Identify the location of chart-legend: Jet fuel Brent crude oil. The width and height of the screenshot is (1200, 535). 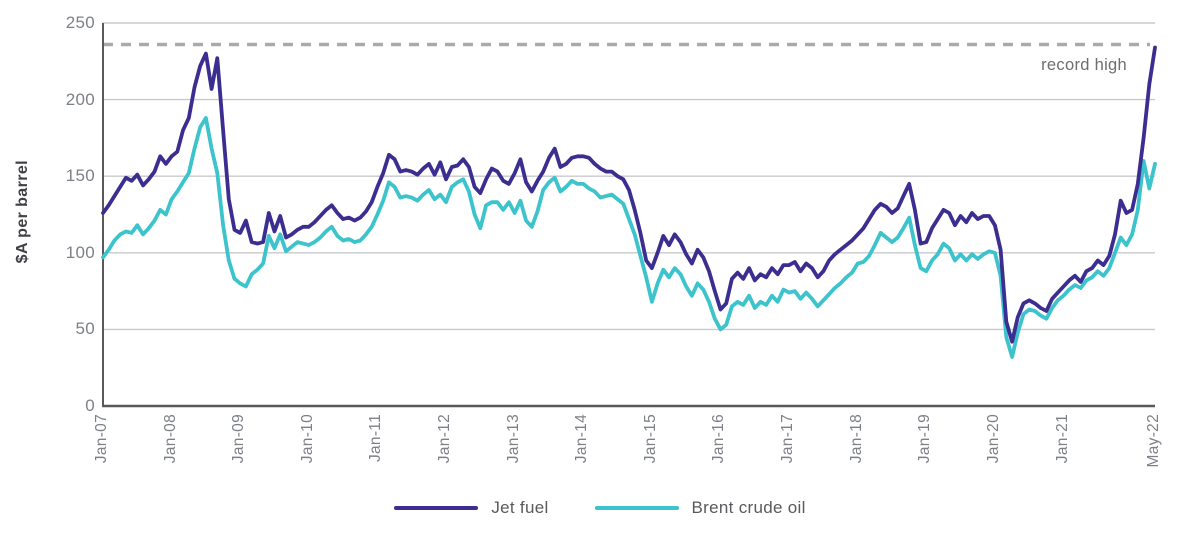
(600, 508).